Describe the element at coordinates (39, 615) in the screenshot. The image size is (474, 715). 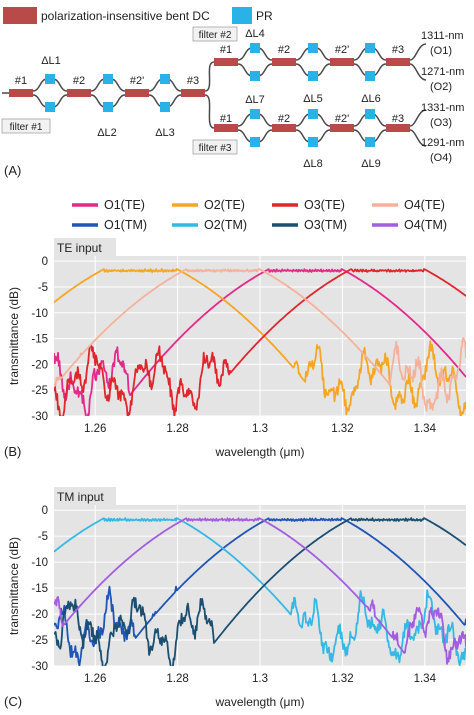
I see `tm-ytick-4: -20` at that location.